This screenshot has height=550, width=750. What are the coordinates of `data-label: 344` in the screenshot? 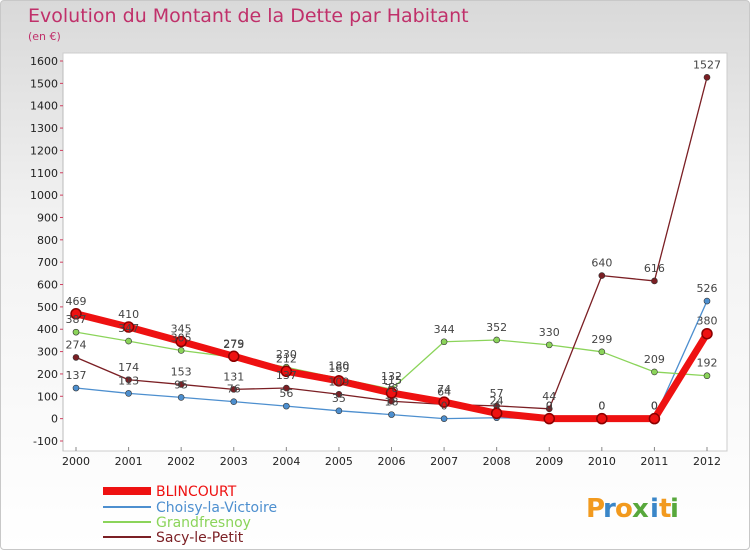 It's located at (444, 329).